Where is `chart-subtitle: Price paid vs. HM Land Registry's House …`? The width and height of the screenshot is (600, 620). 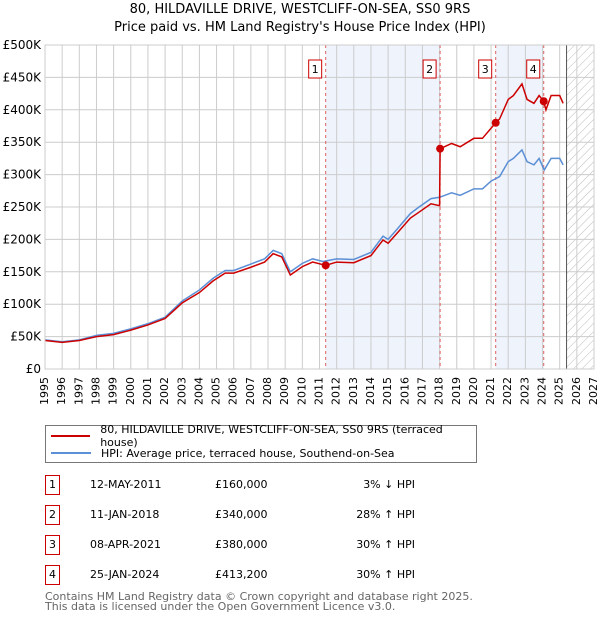
chart-subtitle: Price paid vs. HM Land Registry's House … is located at coordinates (300, 27).